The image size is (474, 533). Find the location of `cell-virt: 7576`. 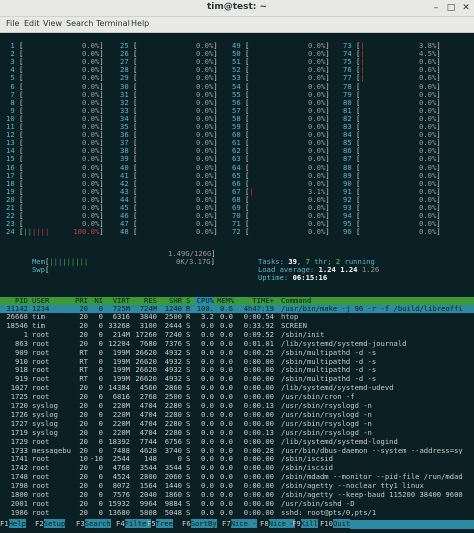

cell-virt: 7576 is located at coordinates (121, 495).